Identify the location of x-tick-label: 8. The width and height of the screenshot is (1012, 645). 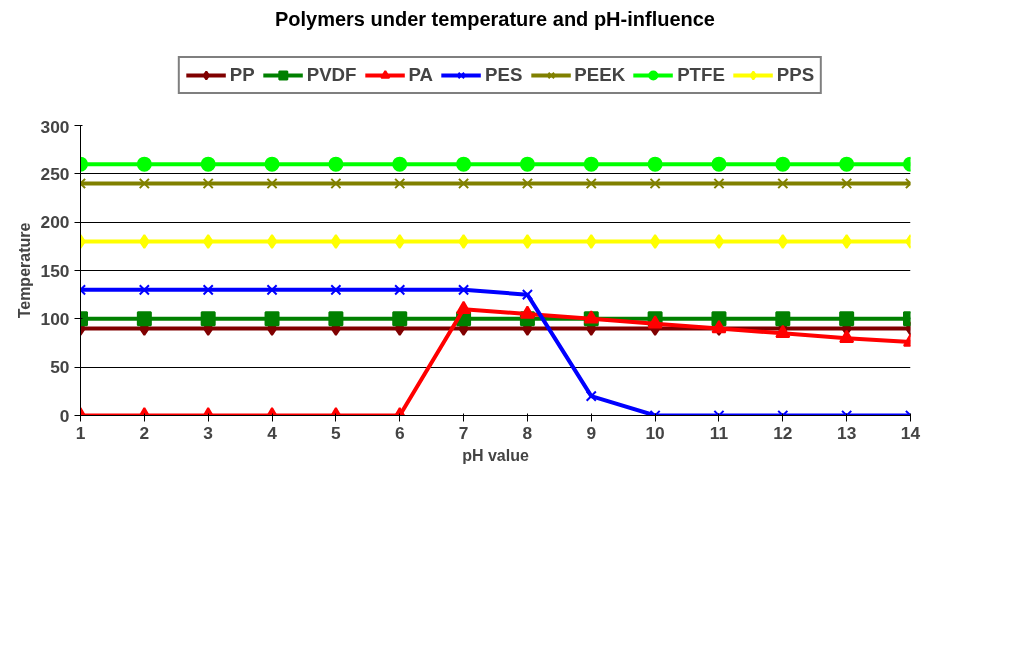
(527, 432).